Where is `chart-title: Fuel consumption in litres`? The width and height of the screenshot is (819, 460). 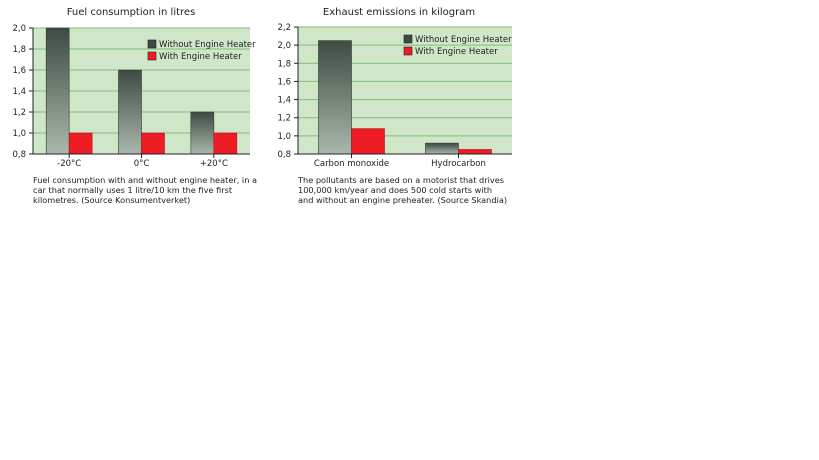
chart-title: Fuel consumption in litres is located at coordinates (131, 12).